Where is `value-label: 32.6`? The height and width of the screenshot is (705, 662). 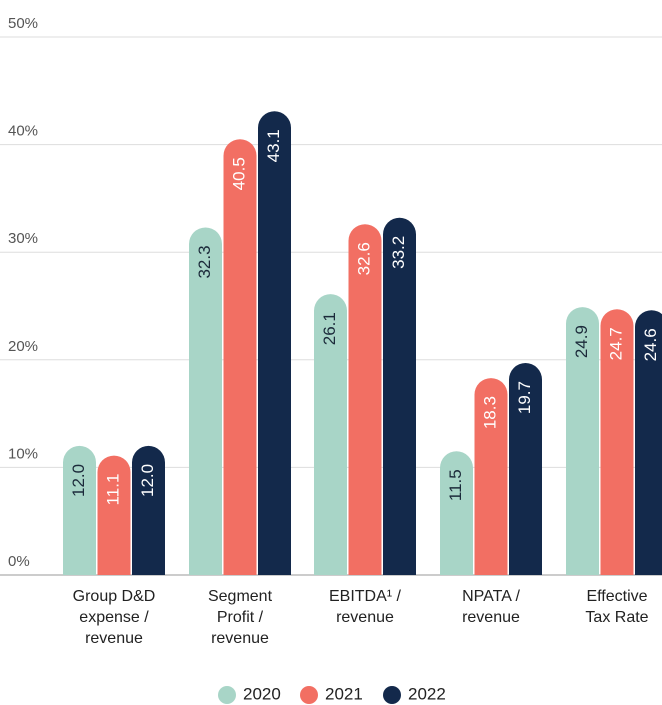
value-label: 32.6 is located at coordinates (363, 258).